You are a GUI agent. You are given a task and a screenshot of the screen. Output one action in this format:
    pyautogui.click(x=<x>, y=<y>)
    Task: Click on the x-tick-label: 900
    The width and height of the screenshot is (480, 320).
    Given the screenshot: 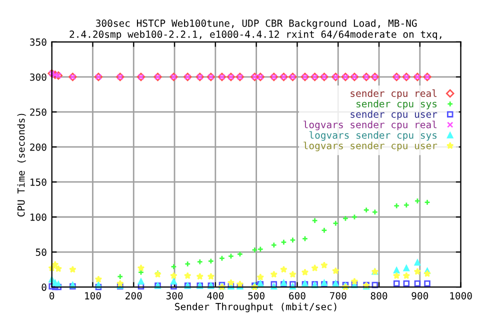 What is the action you would take?
    pyautogui.click(x=420, y=296)
    